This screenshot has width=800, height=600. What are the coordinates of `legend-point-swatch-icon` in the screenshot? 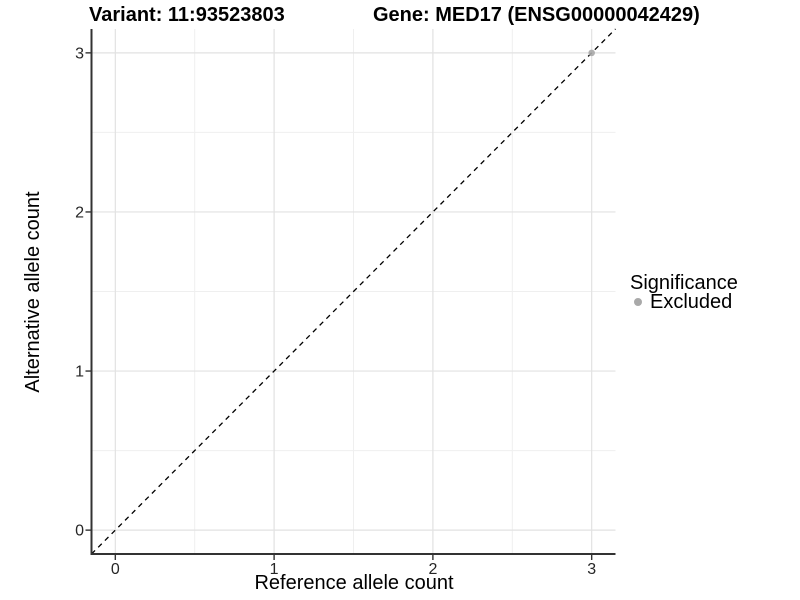 It's located at (637, 302).